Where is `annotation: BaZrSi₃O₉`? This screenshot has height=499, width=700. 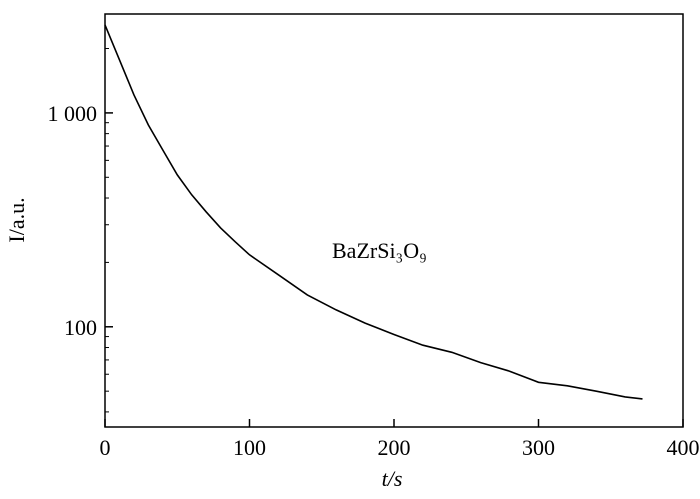
annotation: BaZrSi₃O₉ is located at coordinates (379, 250).